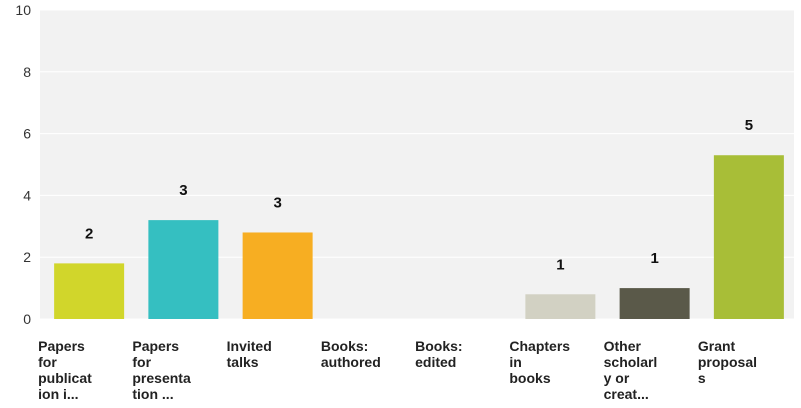 The image size is (801, 408). I want to click on x-category-label: Chapters in books, so click(540, 362).